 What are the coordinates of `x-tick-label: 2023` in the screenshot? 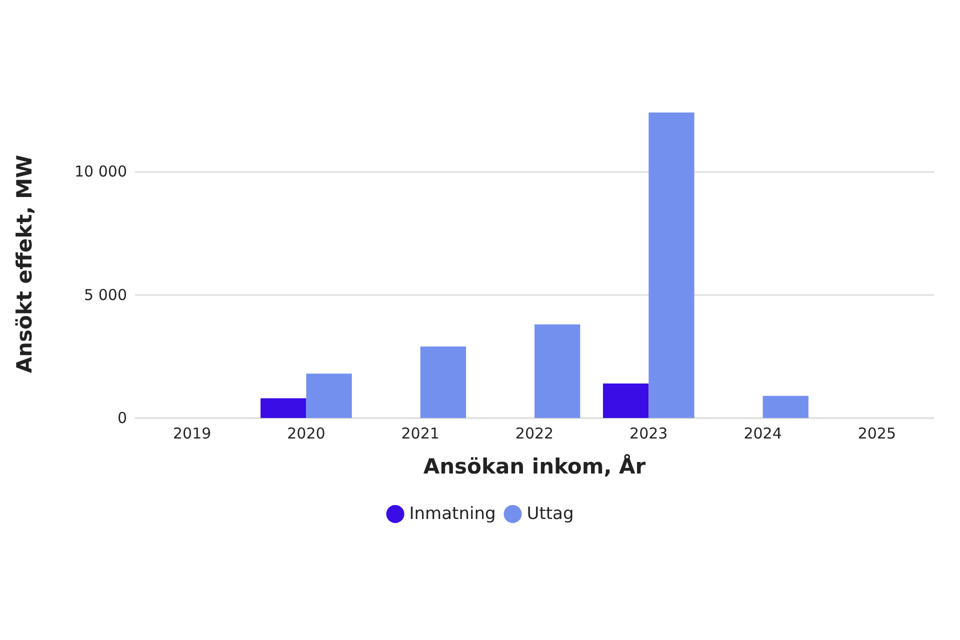 It's located at (649, 433).